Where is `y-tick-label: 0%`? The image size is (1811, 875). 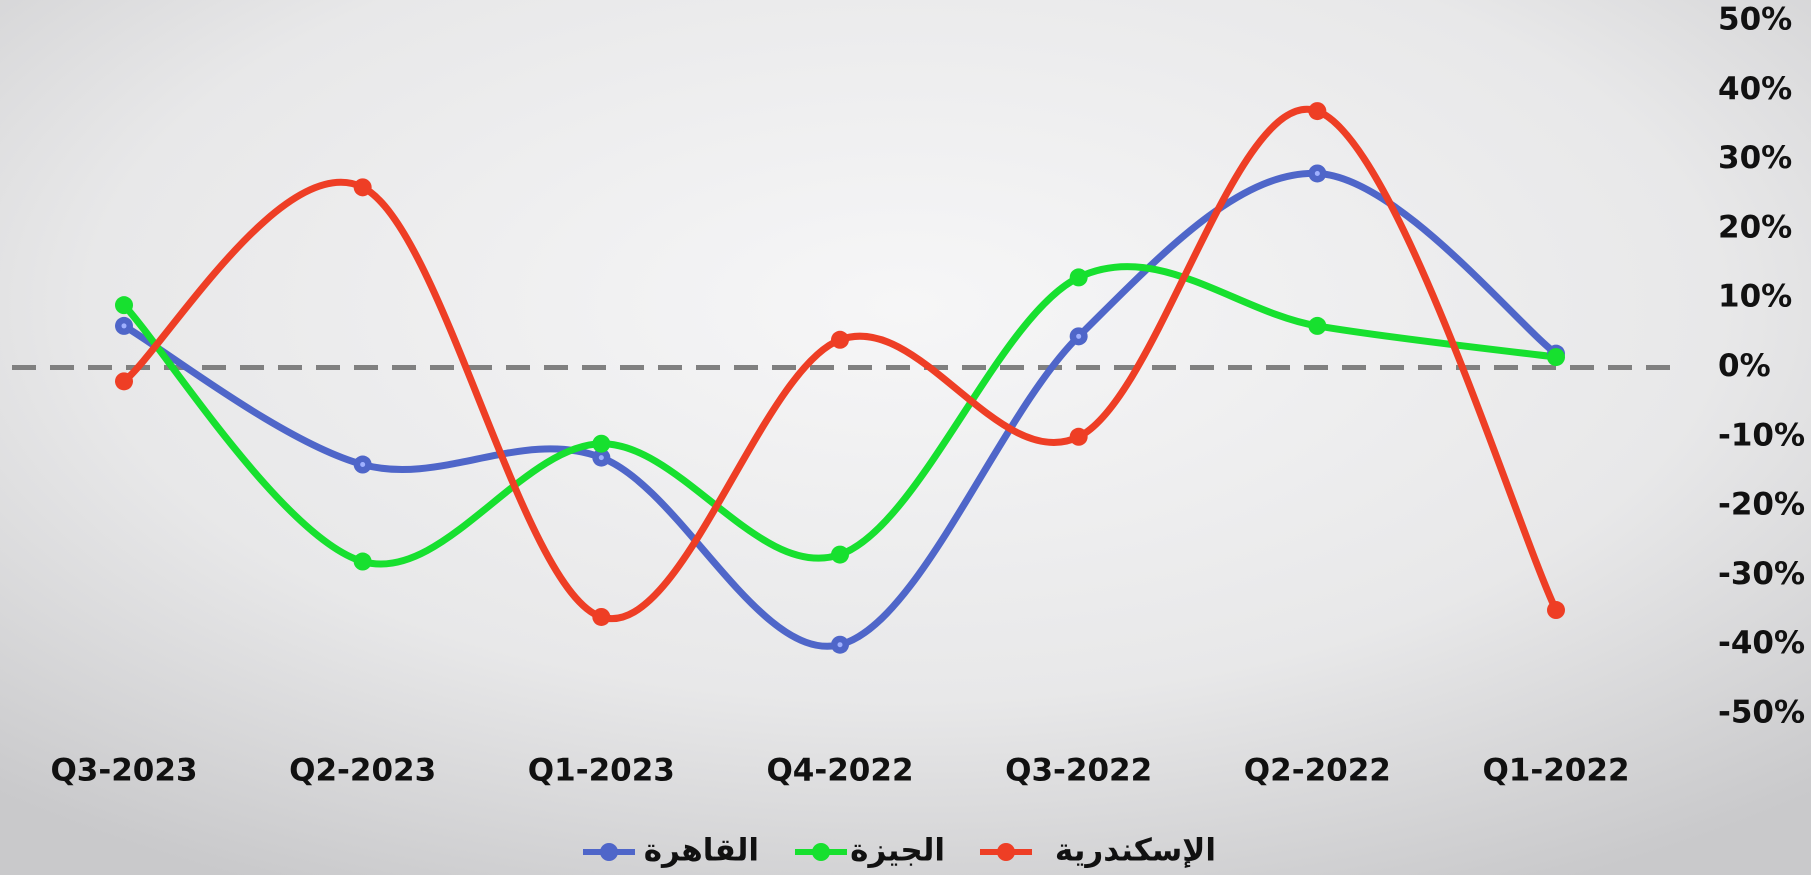
y-tick-label: 0% is located at coordinates (1744, 366).